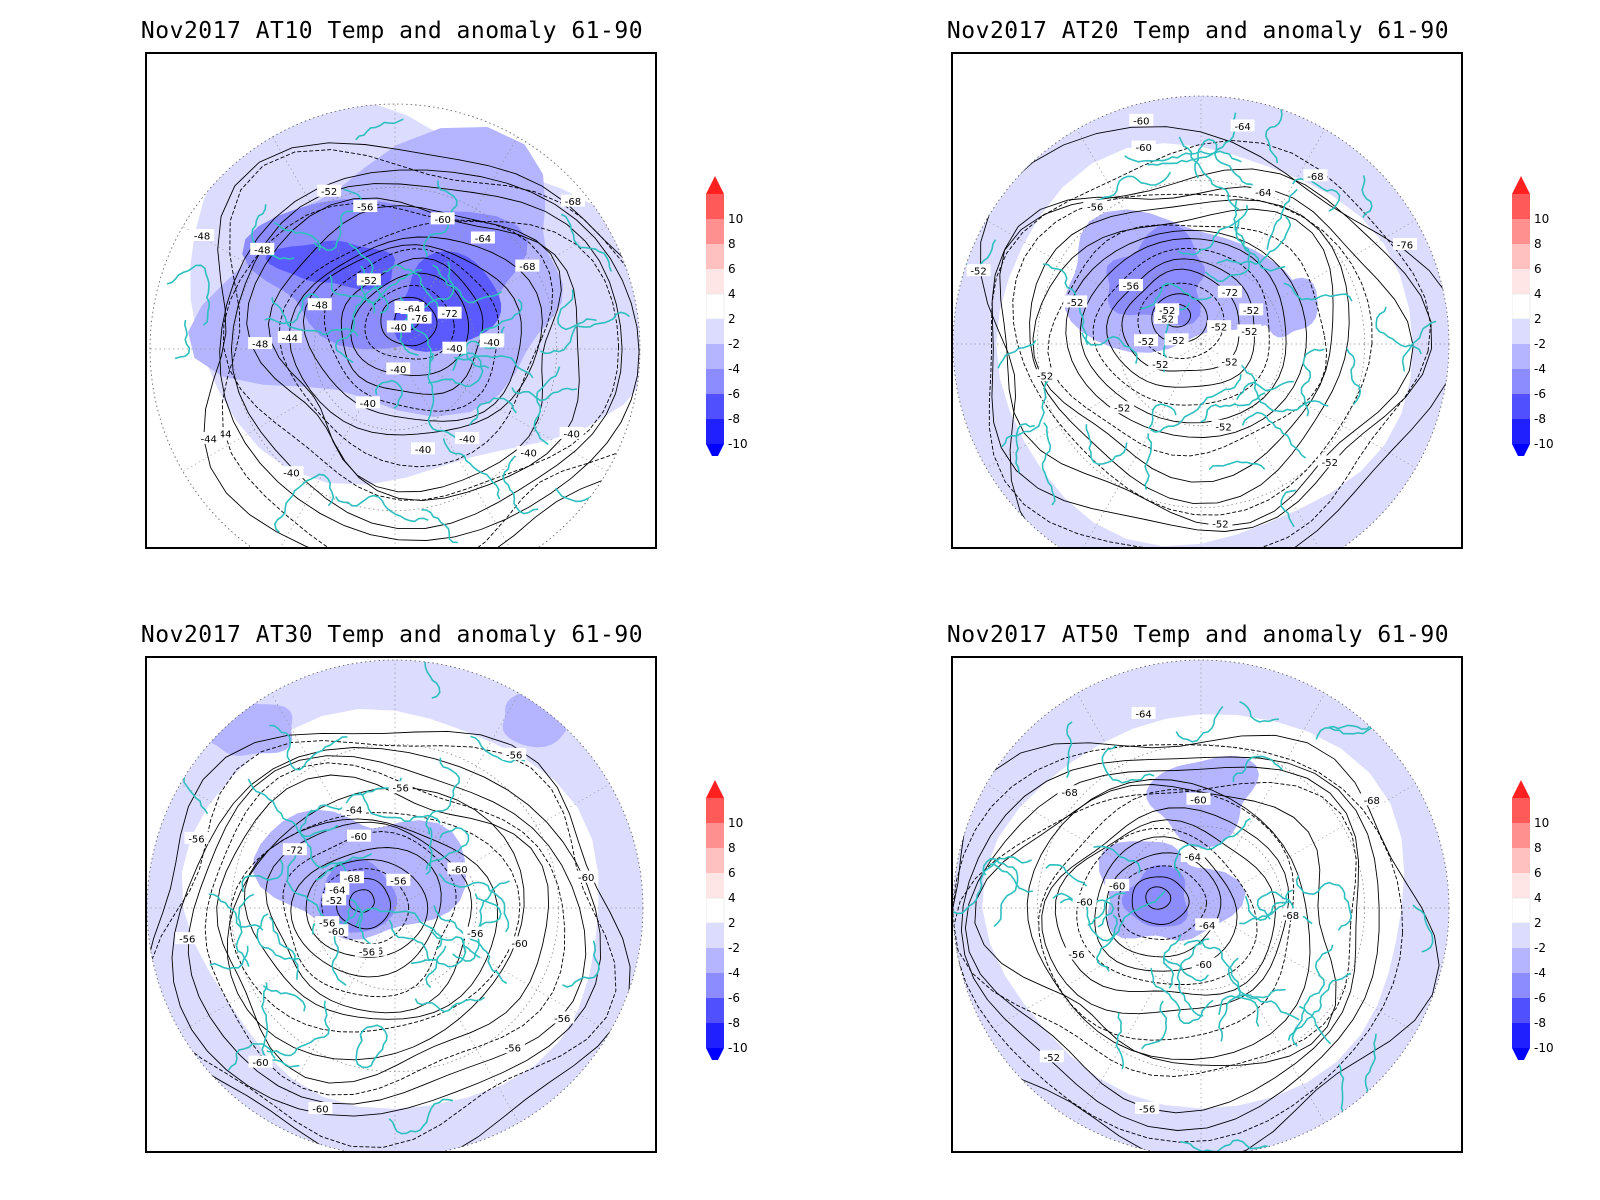 Image resolution: width=1600 pixels, height=1200 pixels. I want to click on colorbar-label: 8, so click(732, 848).